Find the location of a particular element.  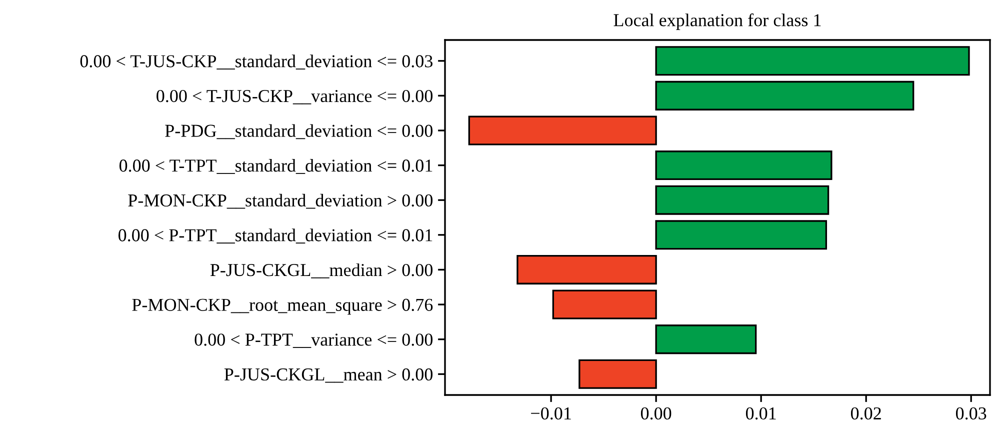

x-tick-label: 0.01 is located at coordinates (761, 413).